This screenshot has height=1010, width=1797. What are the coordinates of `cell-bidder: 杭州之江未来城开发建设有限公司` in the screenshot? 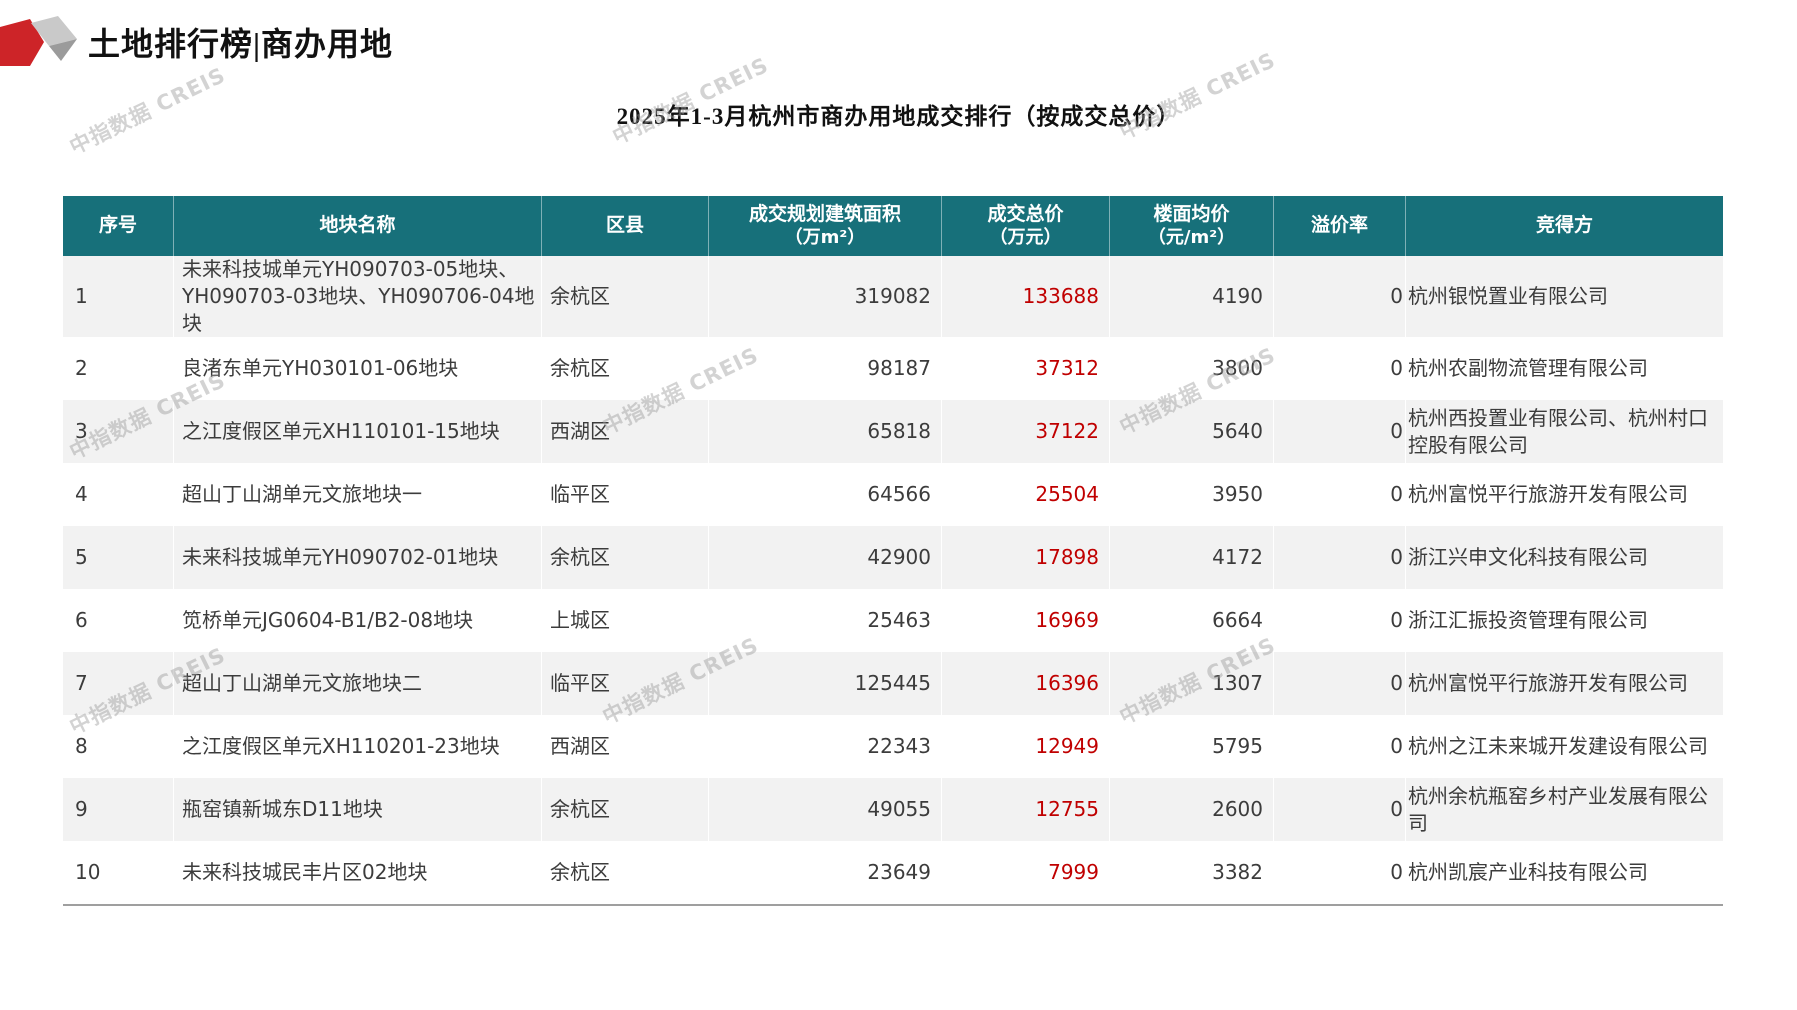 It's located at (1564, 746).